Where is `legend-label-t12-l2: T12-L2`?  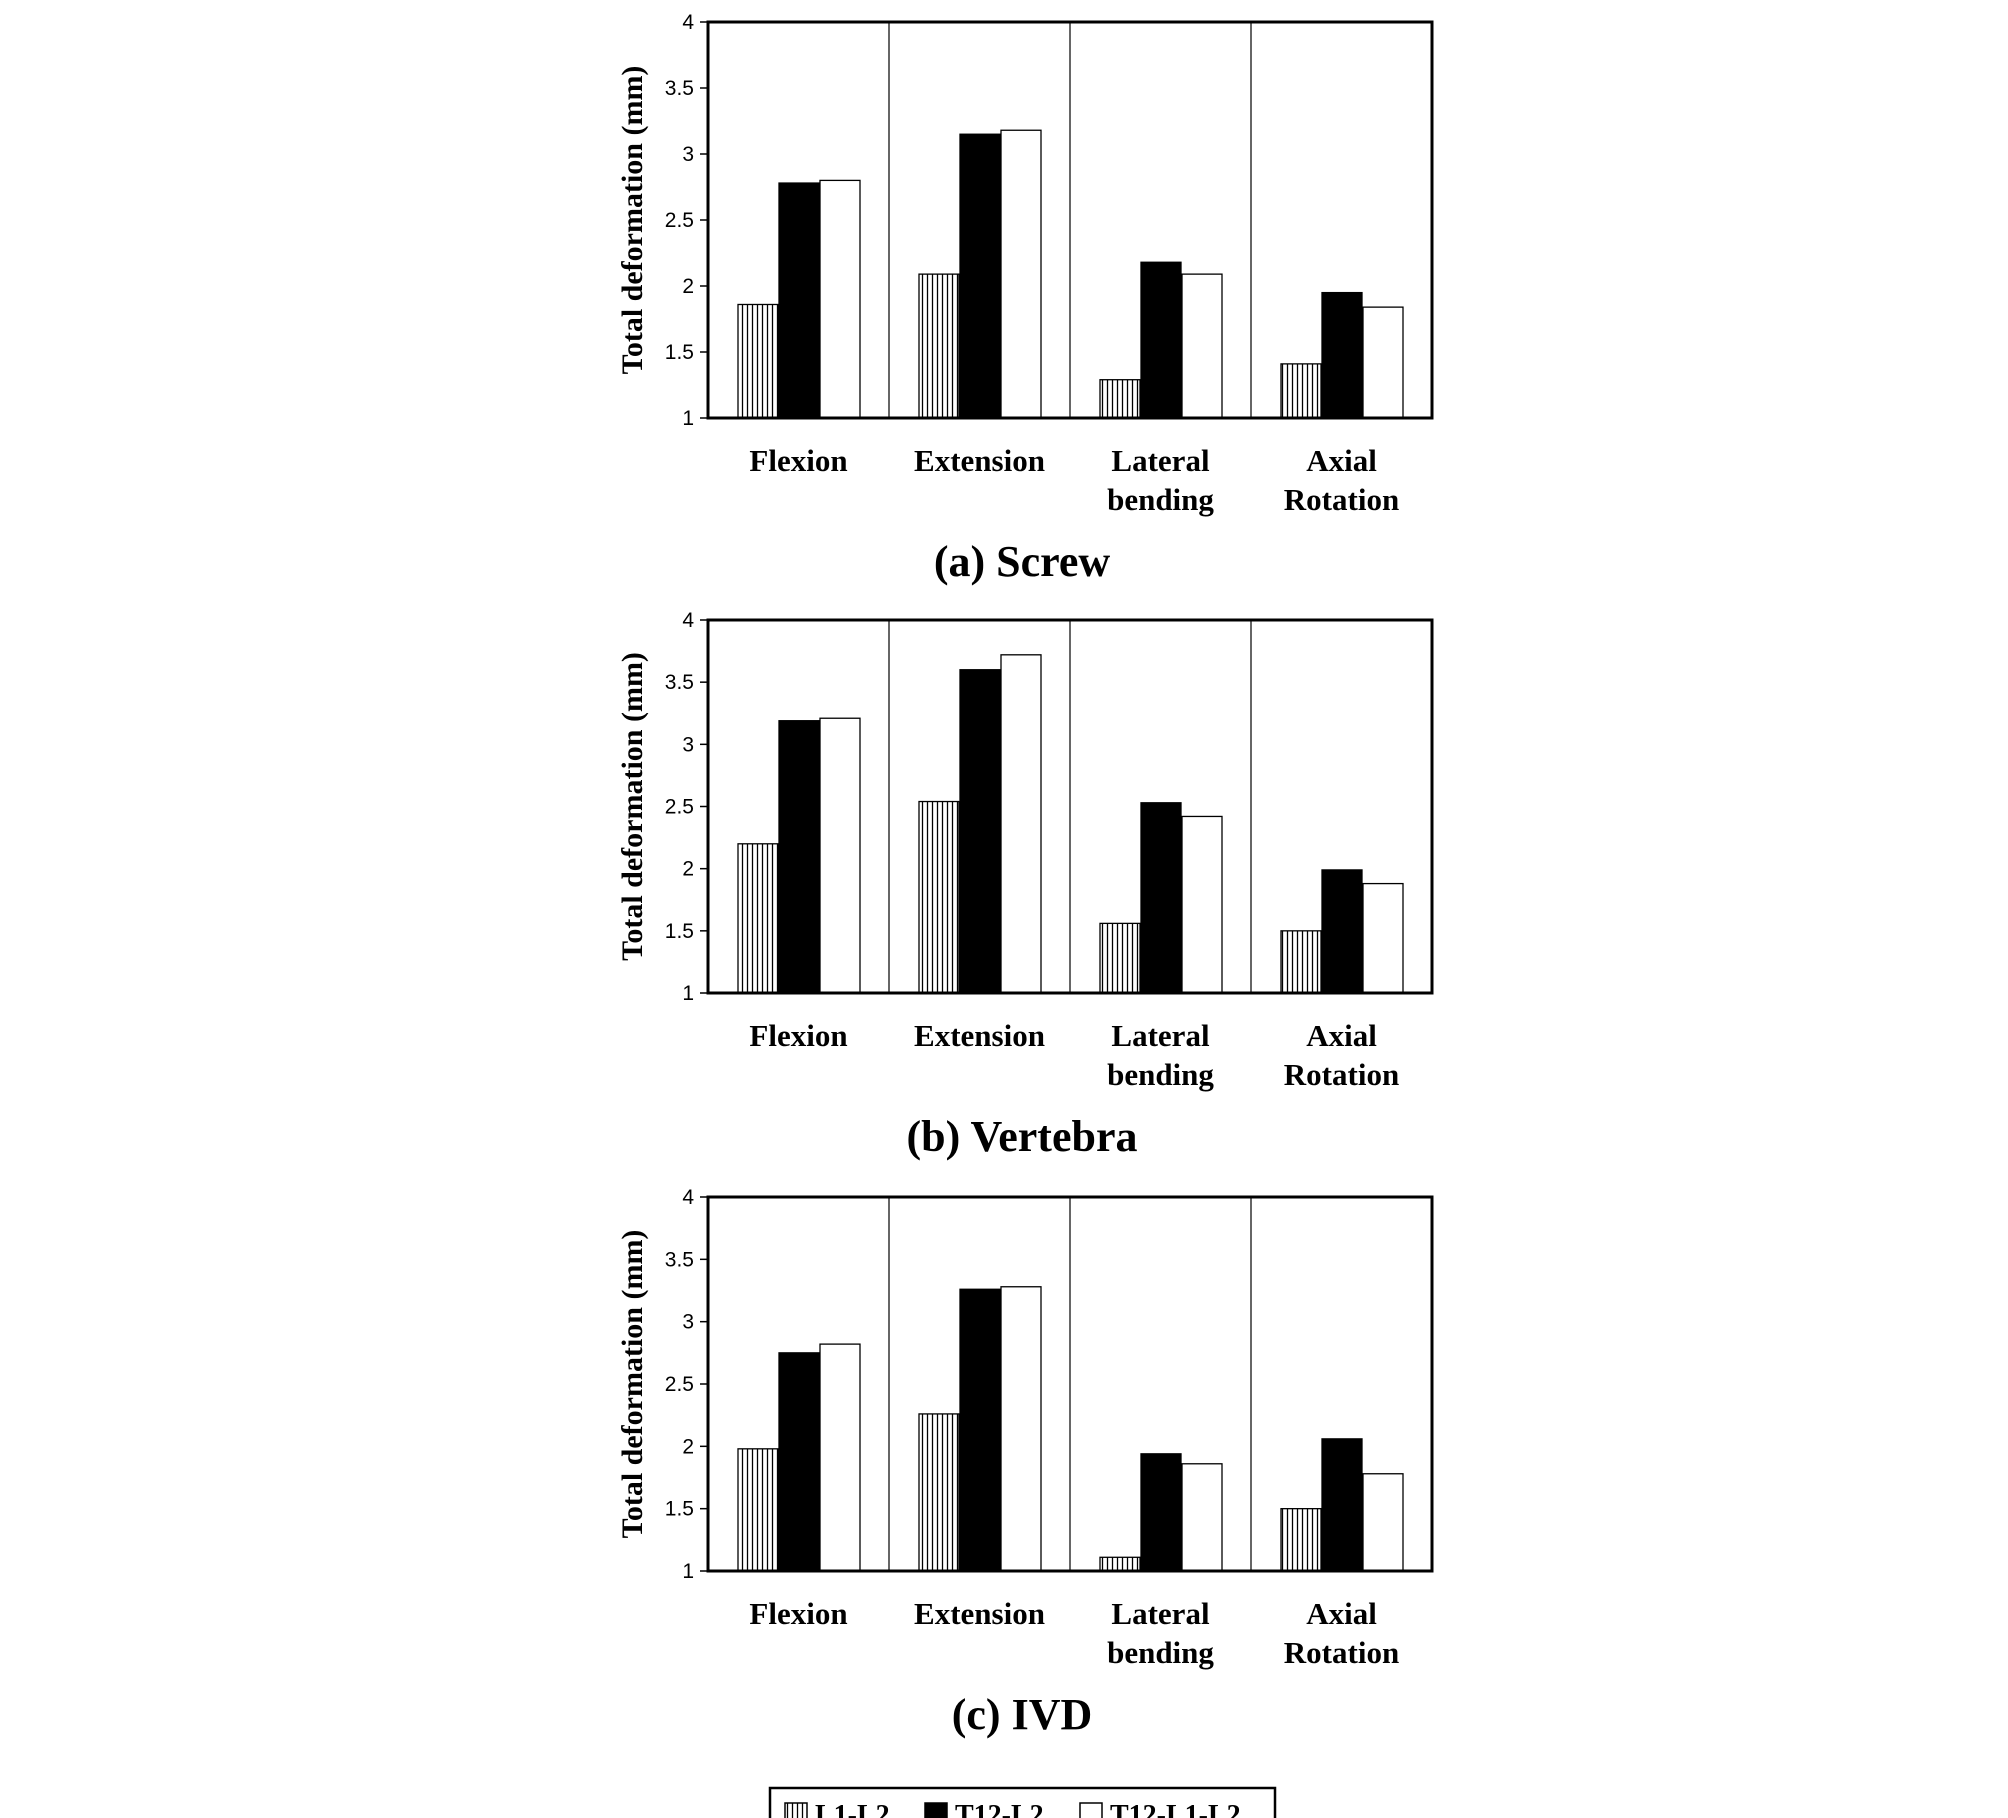
legend-label-t12-l2: T12-L2 is located at coordinates (999, 1809).